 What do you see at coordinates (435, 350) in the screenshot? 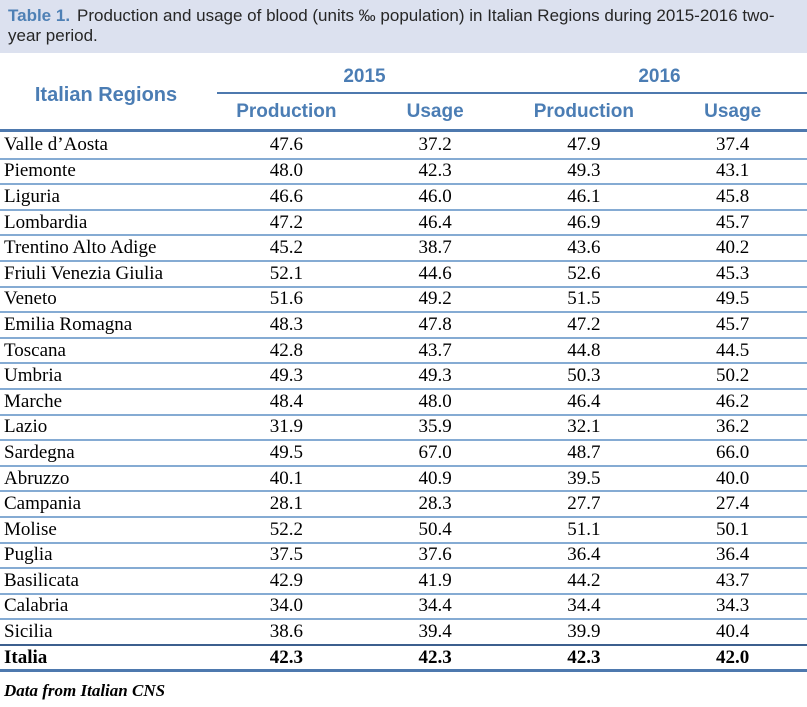
I see `value-cell: 43.7` at bounding box center [435, 350].